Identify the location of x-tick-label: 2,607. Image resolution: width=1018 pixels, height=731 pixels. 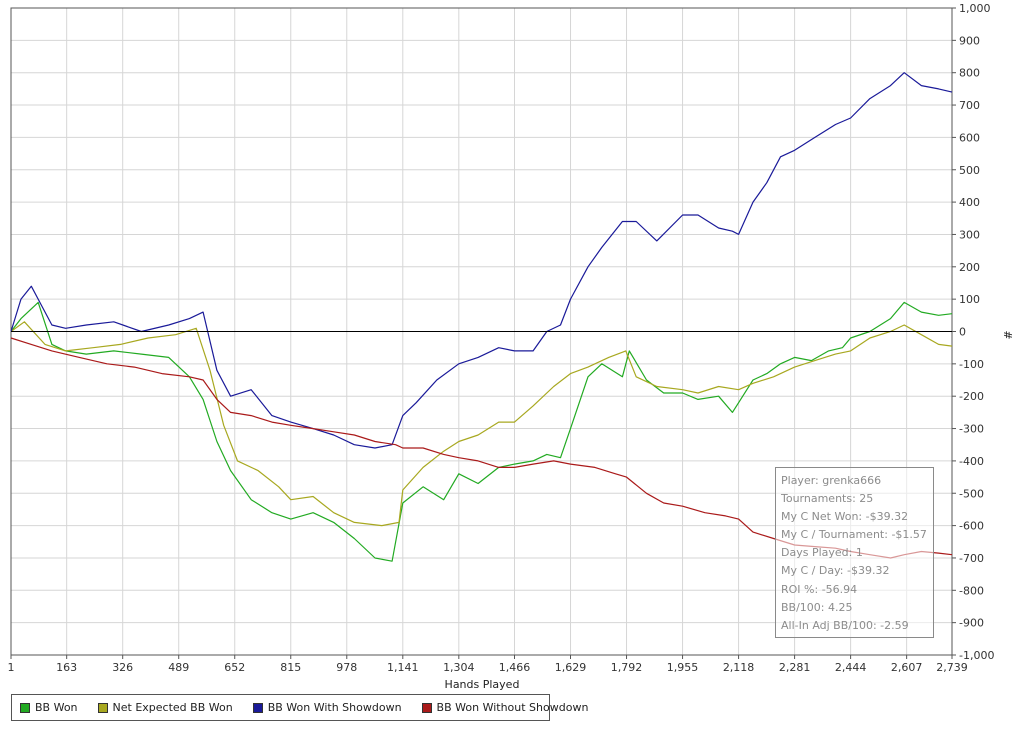
(907, 667).